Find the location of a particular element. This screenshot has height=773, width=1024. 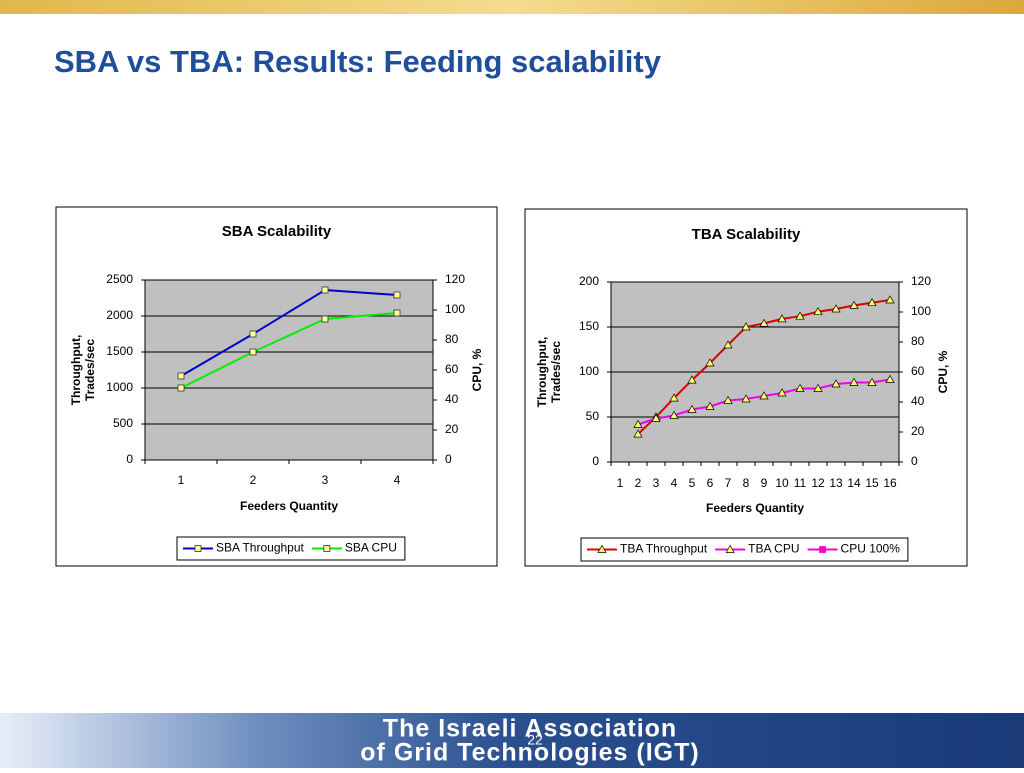

x-tick-label: 9 is located at coordinates (764, 483).